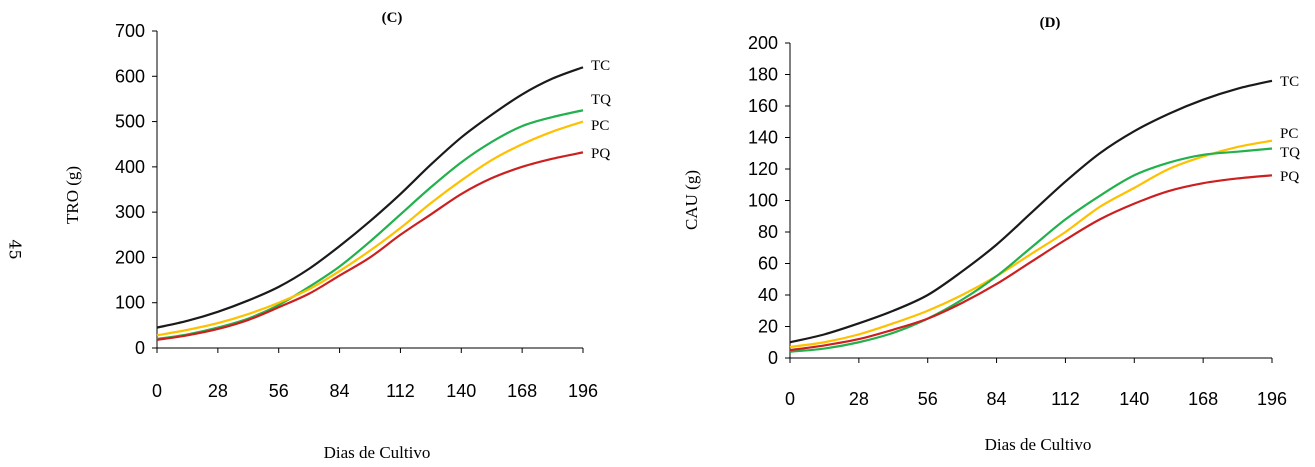 This screenshot has width=1315, height=467. Describe the element at coordinates (1038, 444) in the screenshot. I see `chart-d-xlabel: Dias de Cultivo` at that location.